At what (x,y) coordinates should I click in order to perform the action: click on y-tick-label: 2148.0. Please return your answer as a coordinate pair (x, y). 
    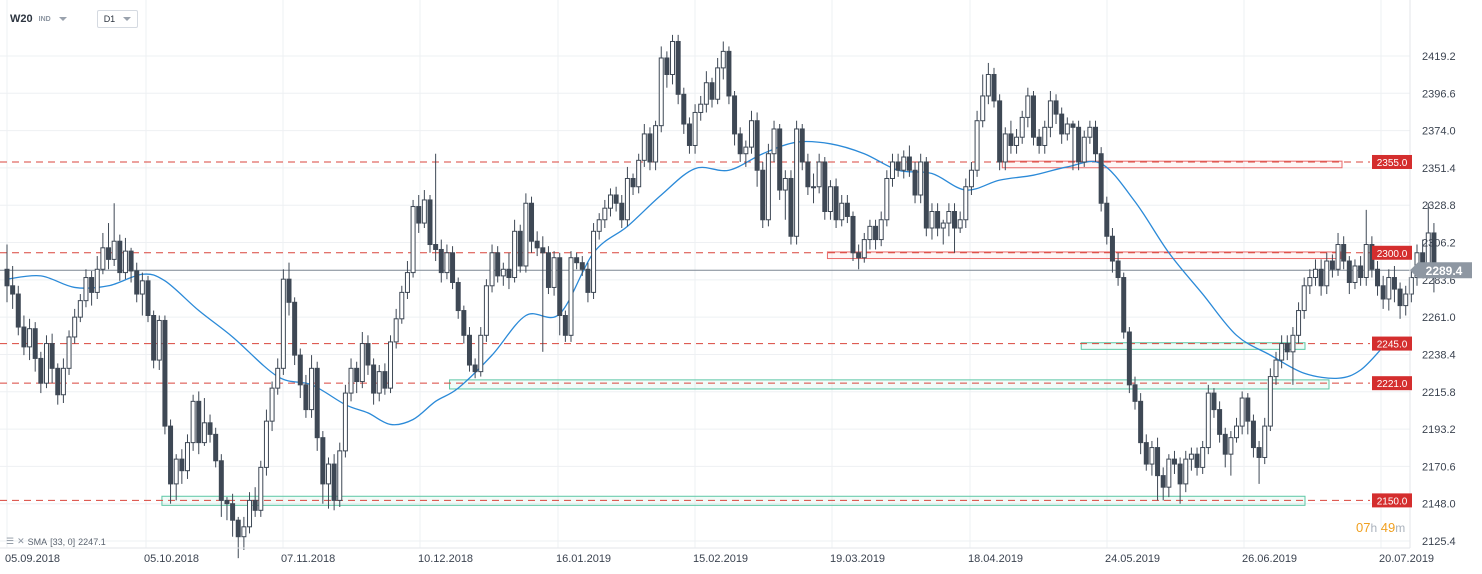
    Looking at the image, I should click on (1439, 505).